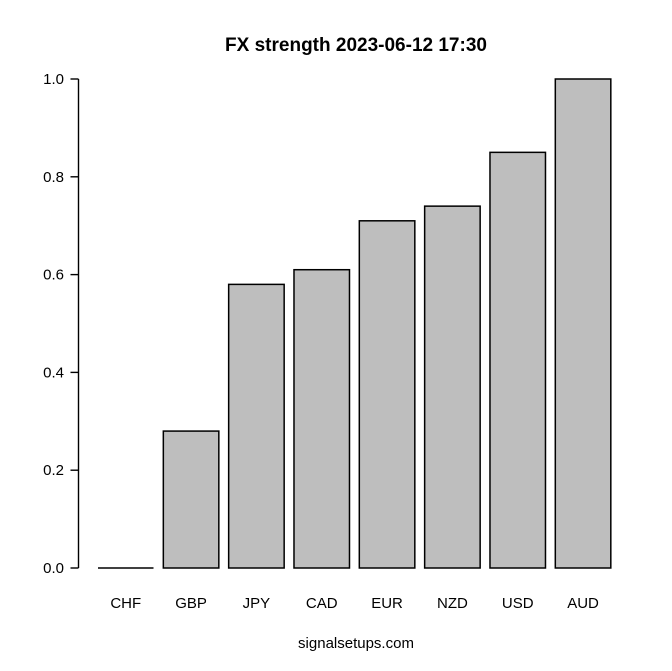 The image size is (672, 671). What do you see at coordinates (53, 177) in the screenshot?
I see `y-tick-label: 0.8` at bounding box center [53, 177].